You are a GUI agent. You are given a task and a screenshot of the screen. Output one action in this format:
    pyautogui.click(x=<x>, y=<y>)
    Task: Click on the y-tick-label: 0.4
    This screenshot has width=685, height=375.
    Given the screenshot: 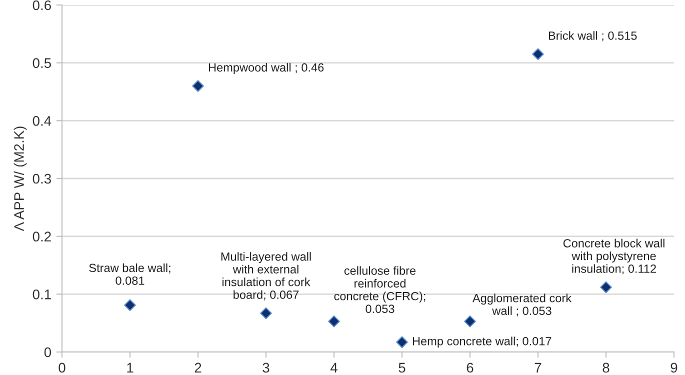 What is the action you would take?
    pyautogui.click(x=42, y=121)
    